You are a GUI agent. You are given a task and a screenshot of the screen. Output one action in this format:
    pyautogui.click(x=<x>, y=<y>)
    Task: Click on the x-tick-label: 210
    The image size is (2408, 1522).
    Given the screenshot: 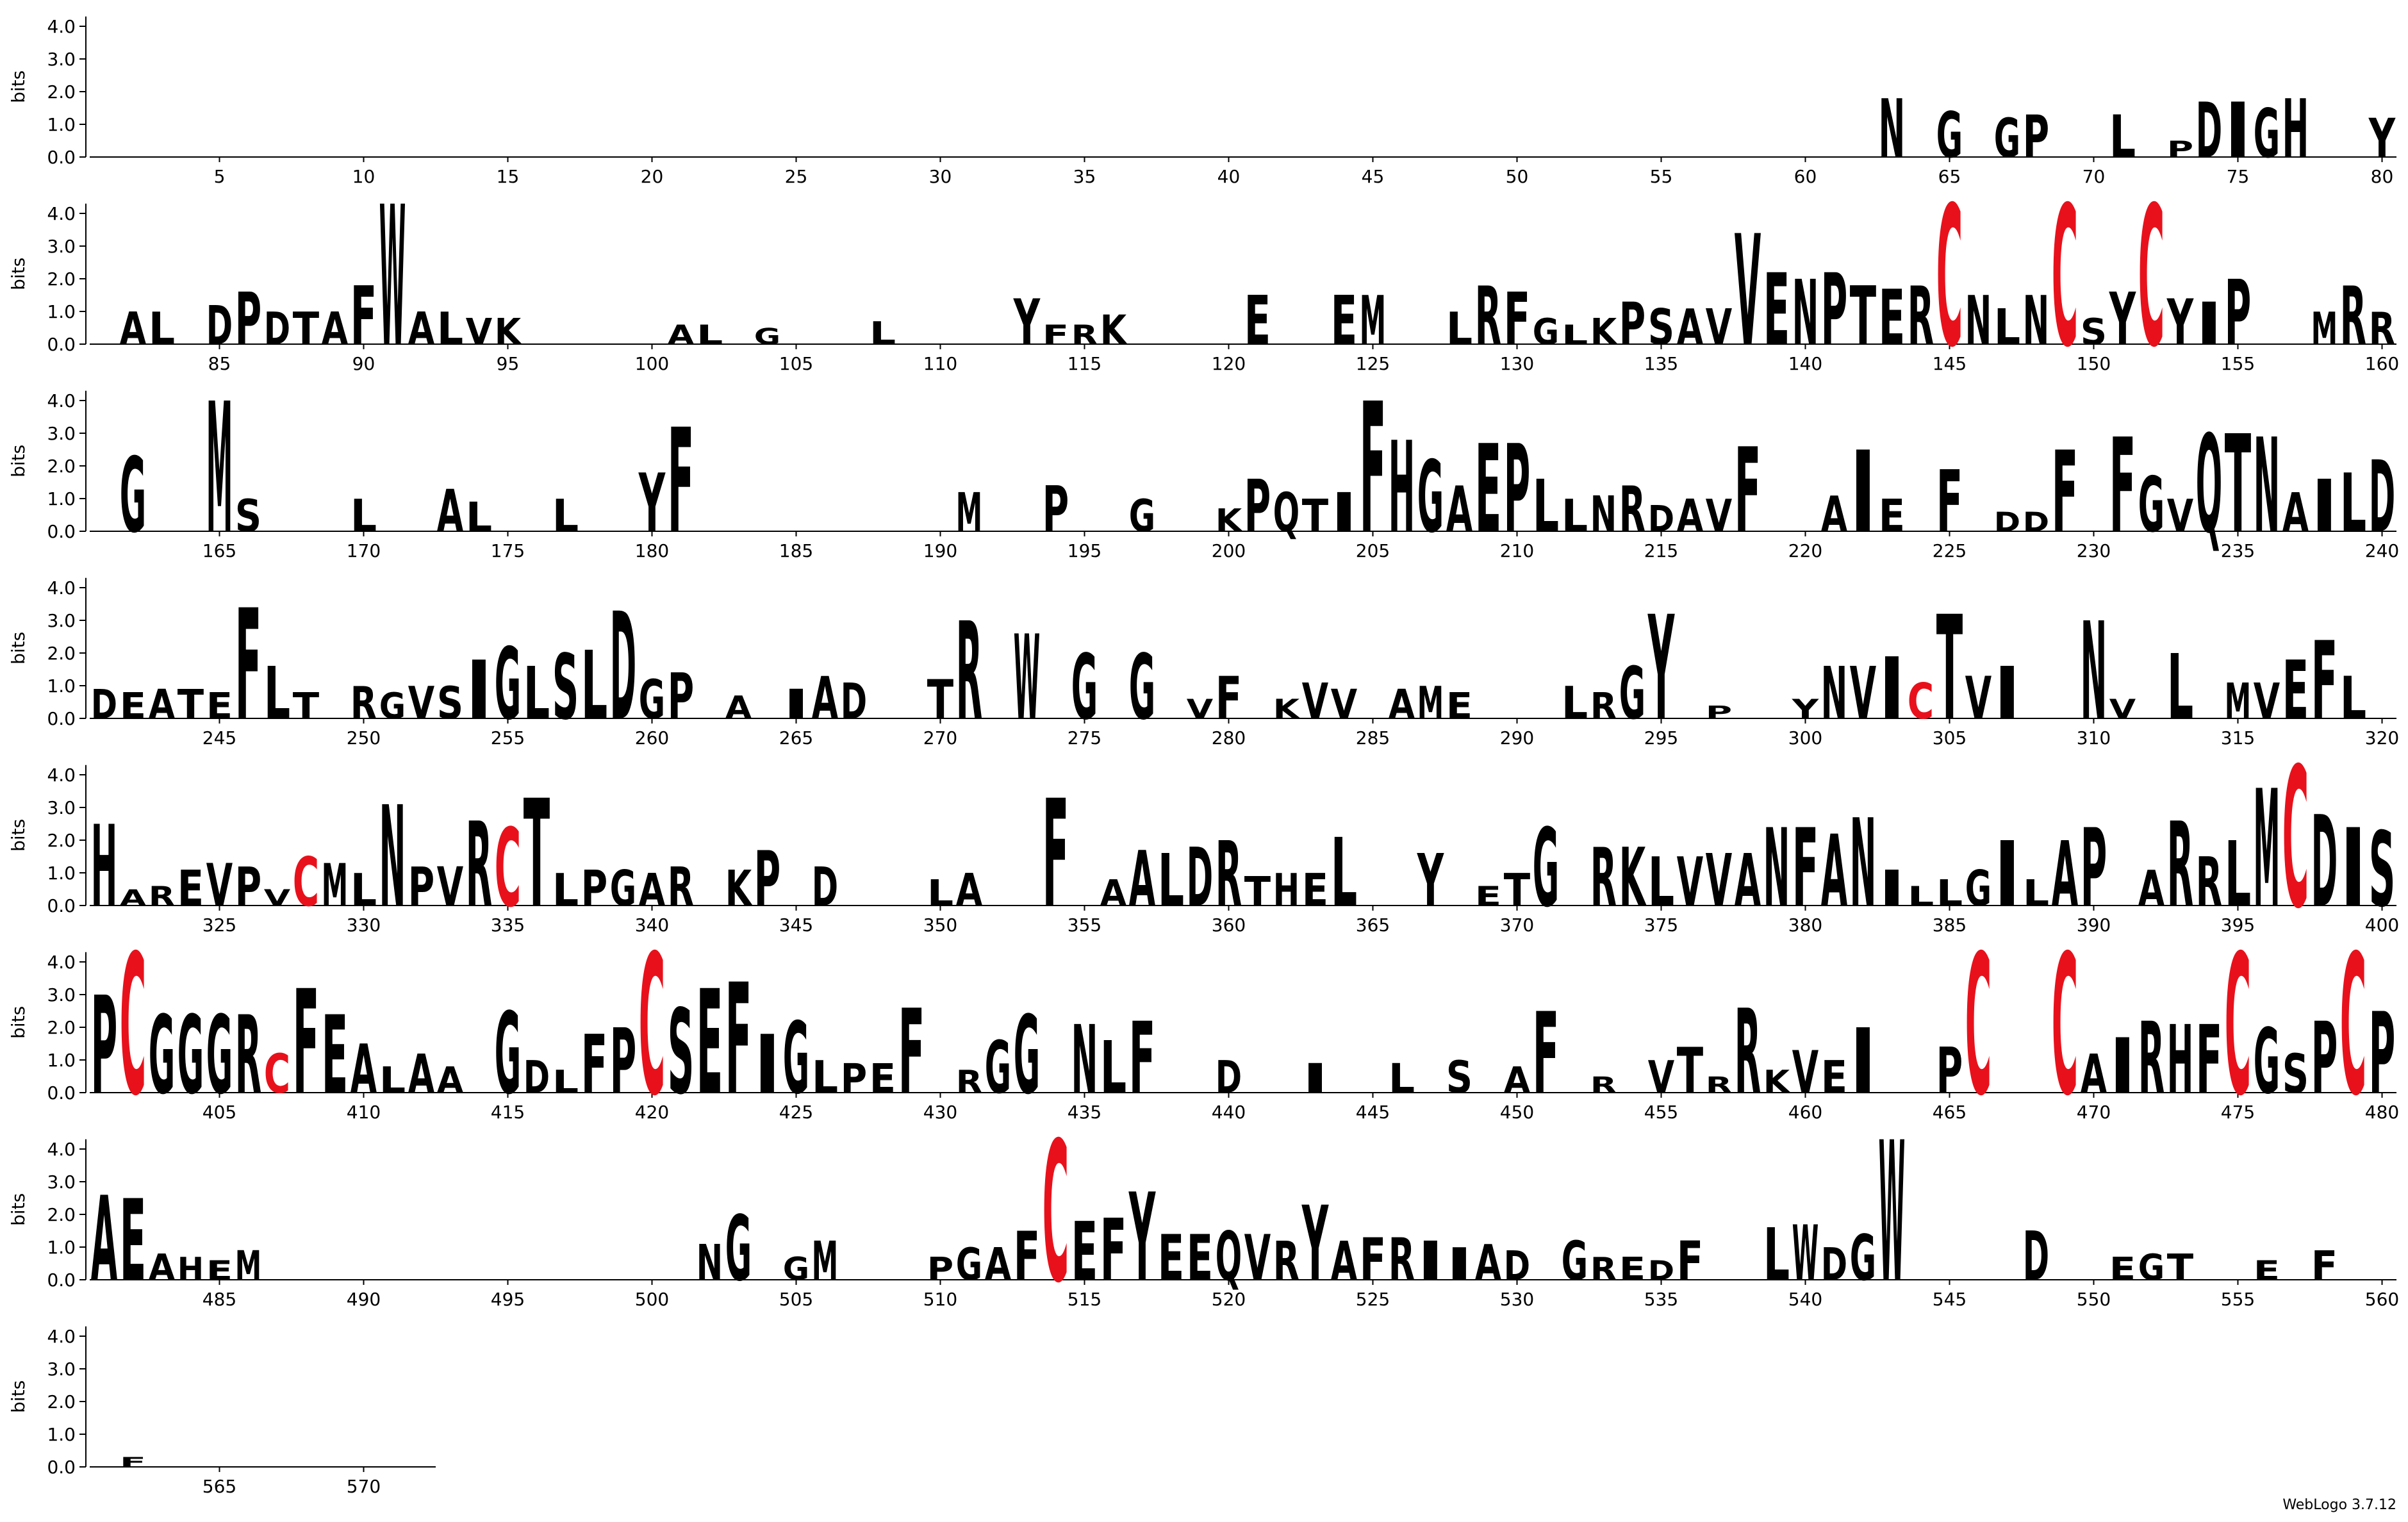 What is the action you would take?
    pyautogui.click(x=1517, y=550)
    